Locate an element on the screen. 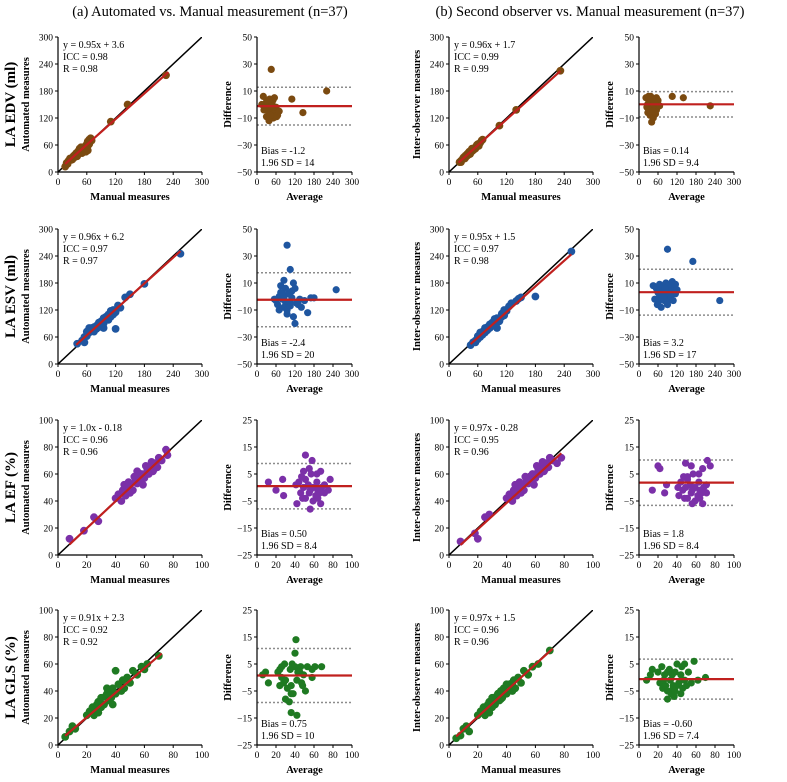  y-tick-label: −10 is located at coordinates (626, 119).